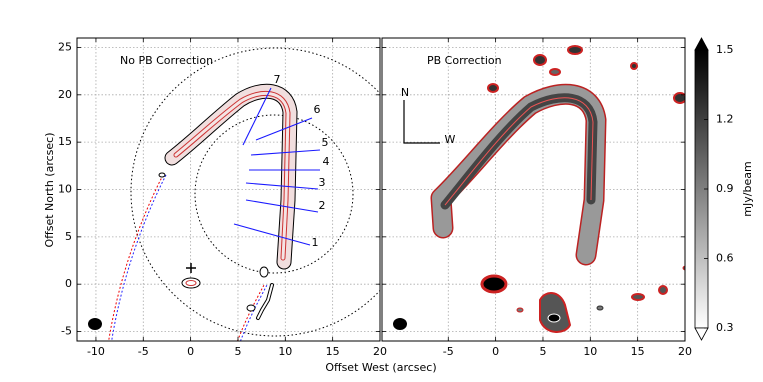 This screenshot has height=382, width=763. Describe the element at coordinates (380, 367) in the screenshot. I see `x-axis-label: Offset West (arcsec)` at that location.